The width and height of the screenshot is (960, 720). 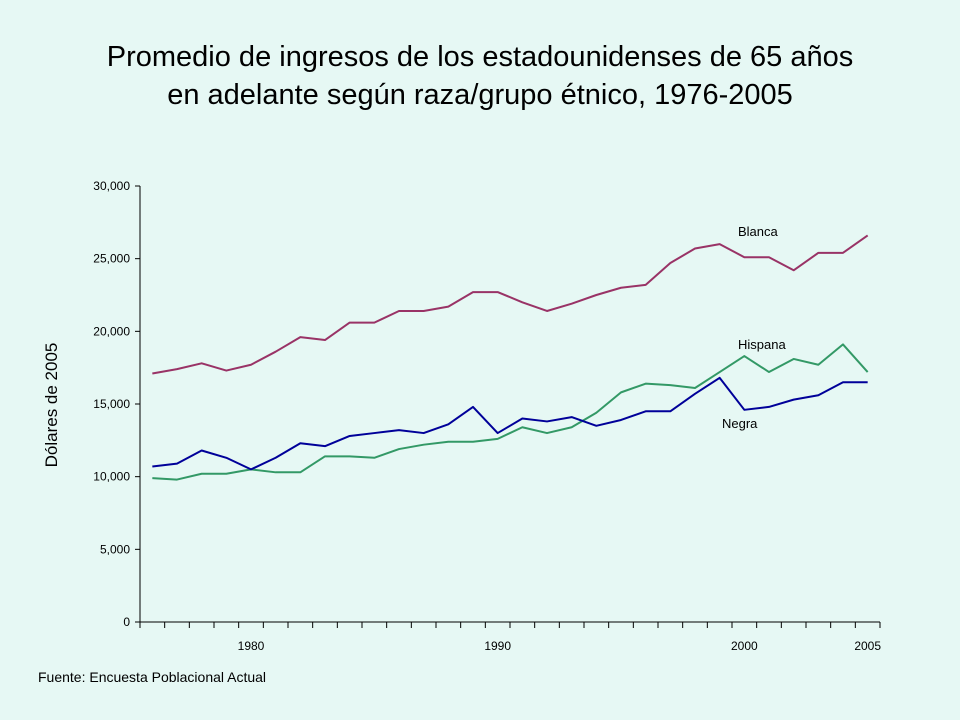 What do you see at coordinates (152, 677) in the screenshot?
I see `source-note: Fuente: Encuesta Poblacional Actual` at bounding box center [152, 677].